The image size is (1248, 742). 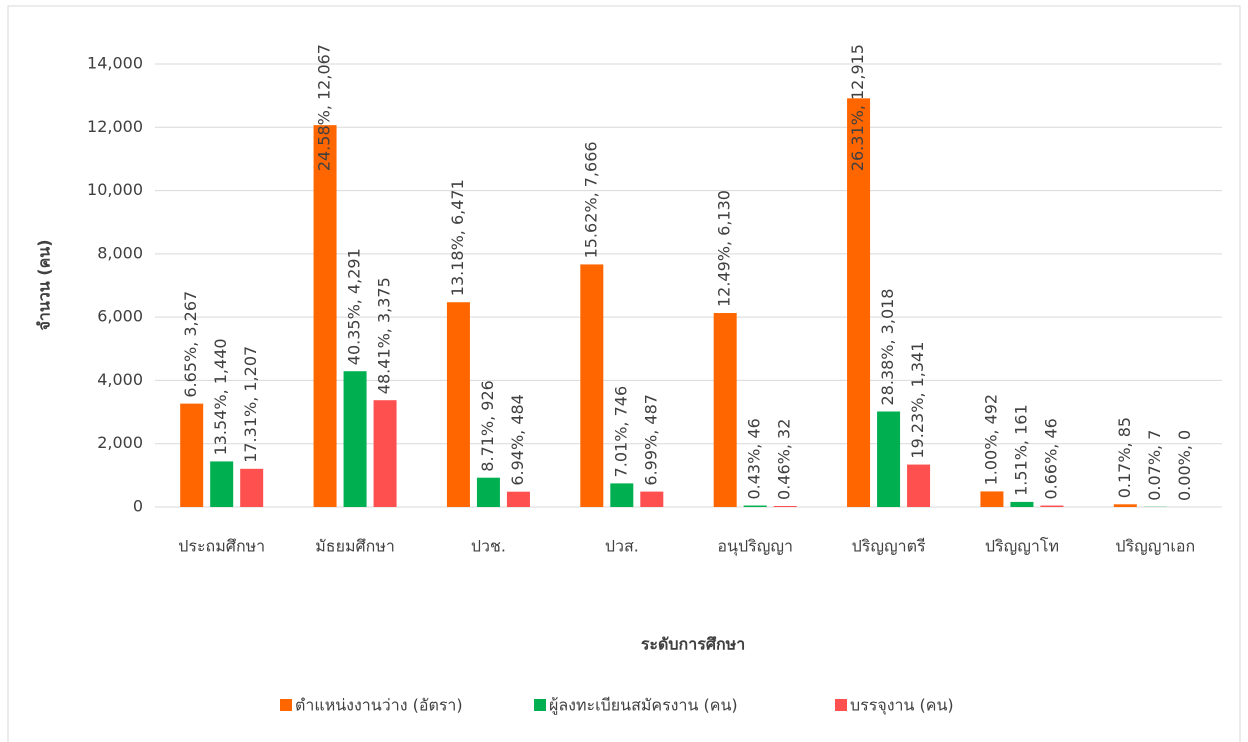 What do you see at coordinates (220, 396) in the screenshot?
I see `data-label: 13.54%, 1,440` at bounding box center [220, 396].